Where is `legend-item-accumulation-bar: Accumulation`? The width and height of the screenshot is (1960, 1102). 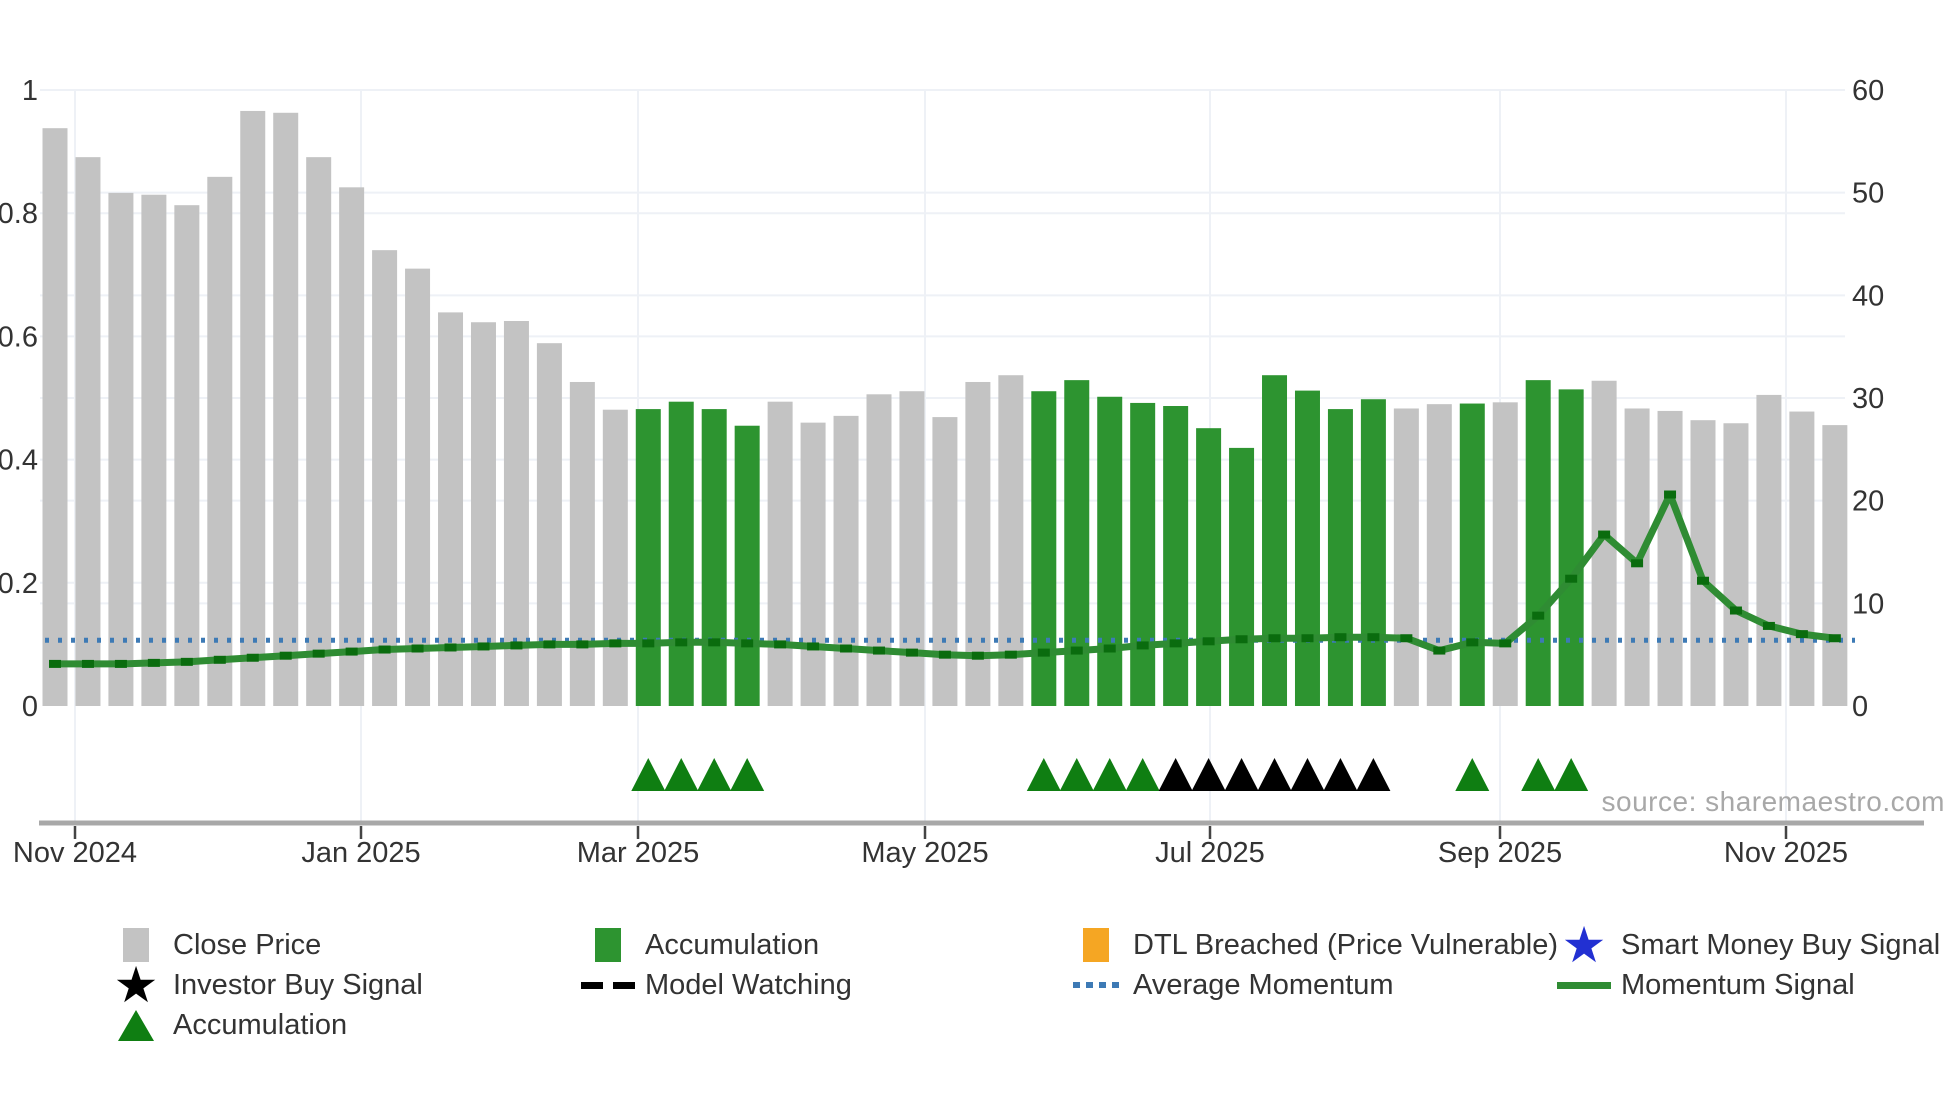 legend-item-accumulation-bar: Accumulation is located at coordinates (699, 945).